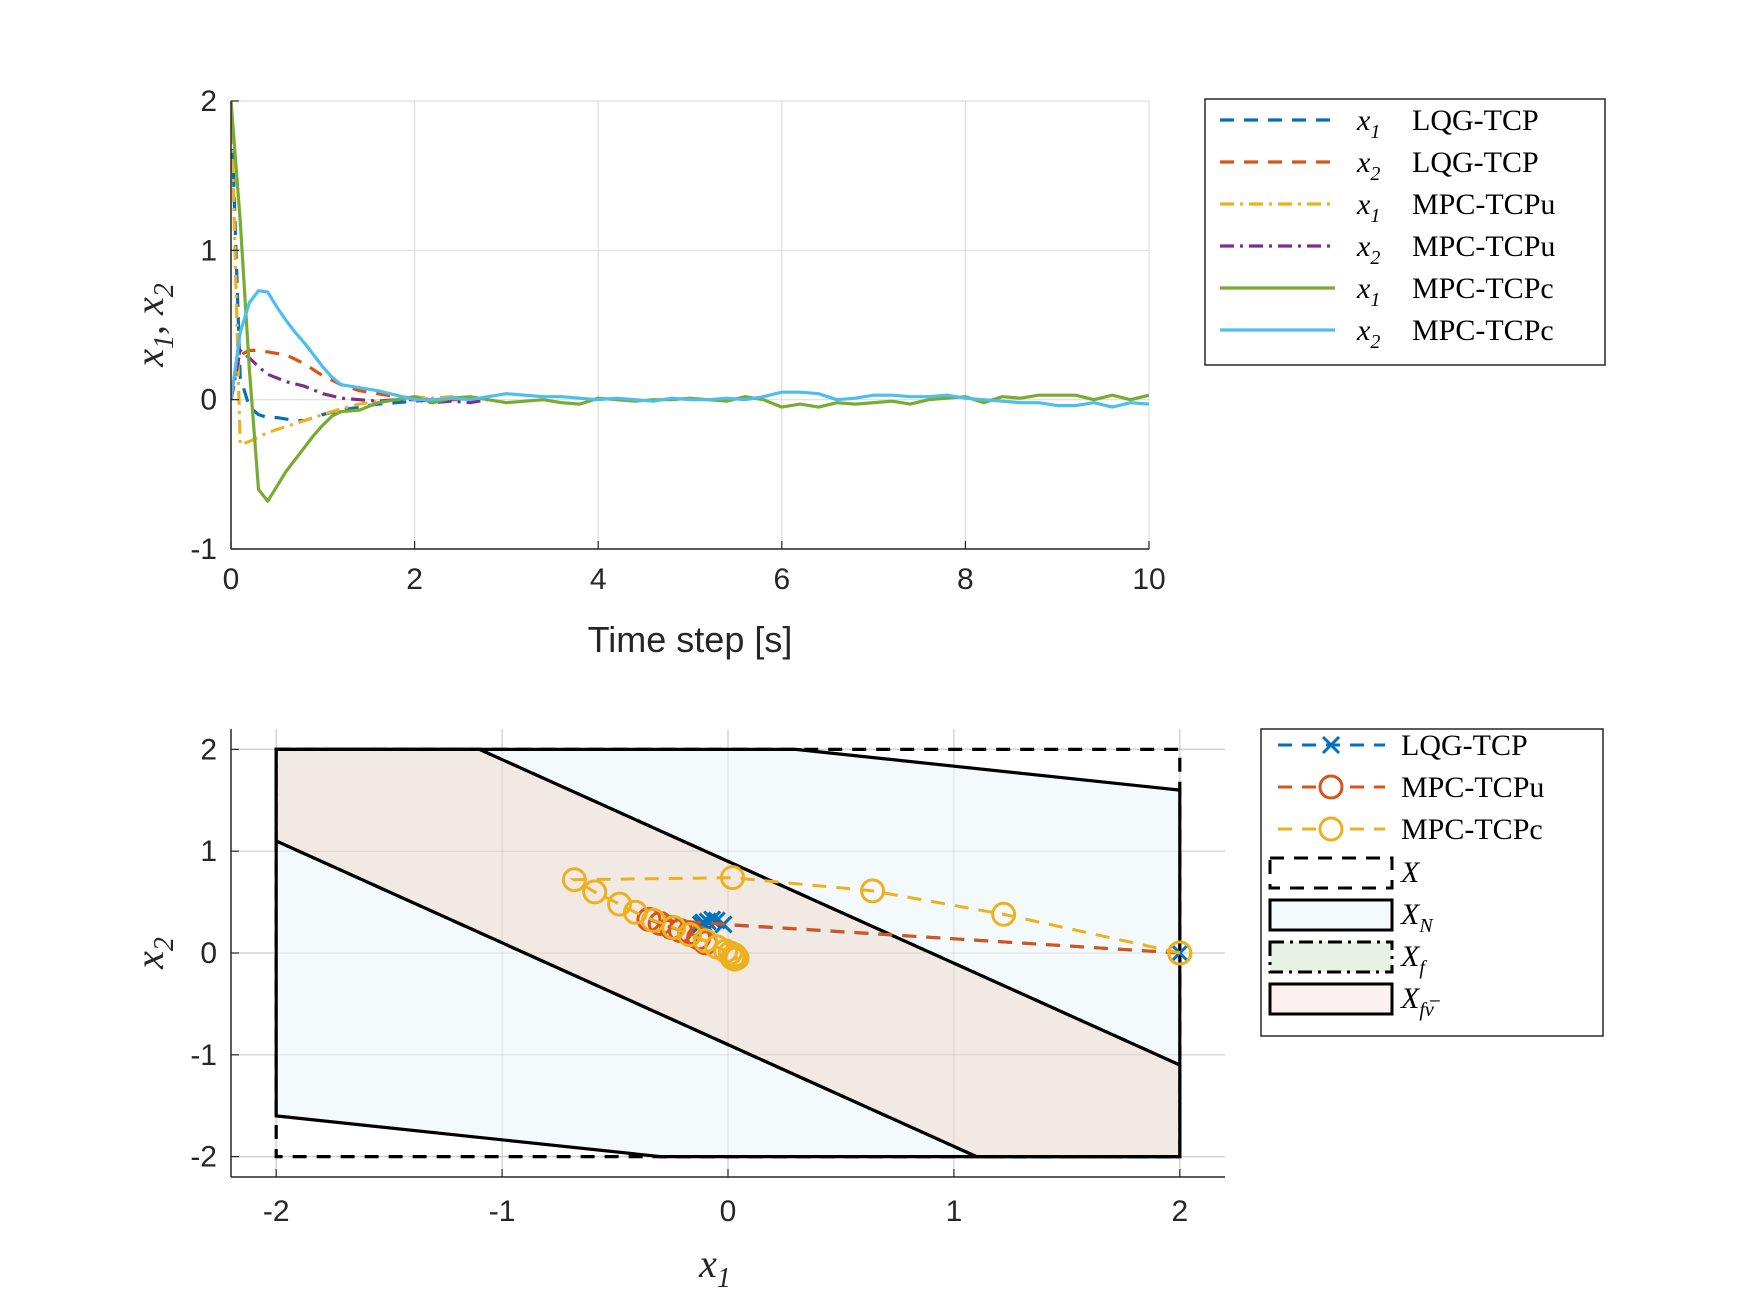 The height and width of the screenshot is (1313, 1750). Describe the element at coordinates (414, 579) in the screenshot. I see `top-x-tick-label: 2` at that location.